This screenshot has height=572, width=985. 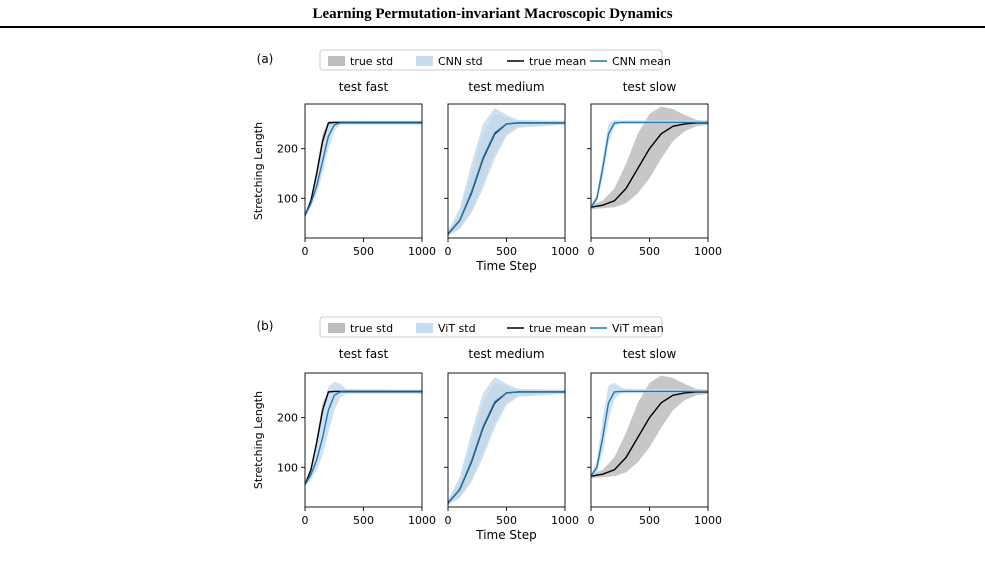 I want to click on legend: true std ViT std true mean ViT mean, so click(x=491, y=327).